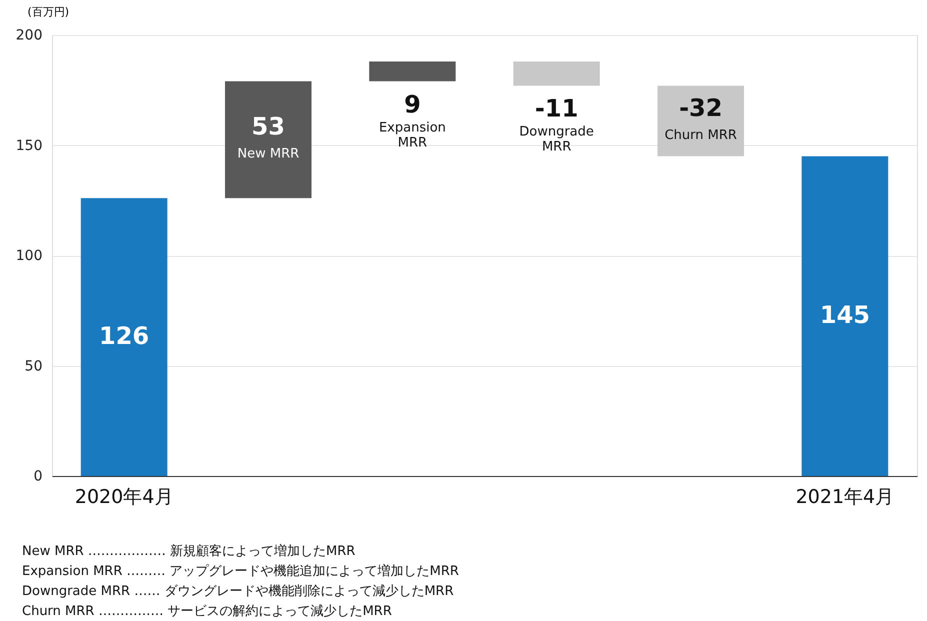 This screenshot has height=621, width=927. What do you see at coordinates (207, 611) in the screenshot?
I see `text: Churn MRR …………… サービスの解約によって減少したMRR` at bounding box center [207, 611].